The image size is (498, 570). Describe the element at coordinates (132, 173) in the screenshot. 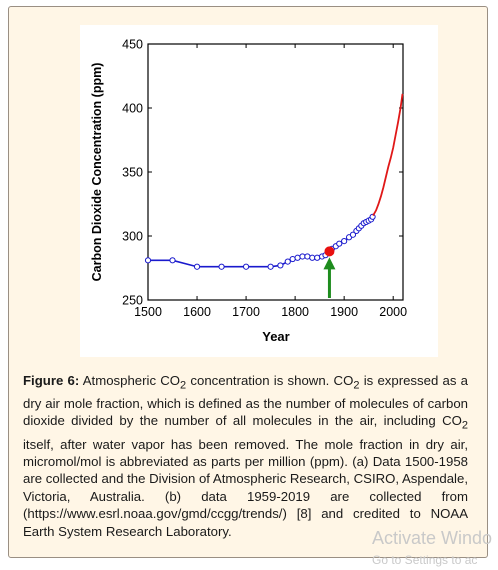

I see `y-tick-label-2: 350` at that location.